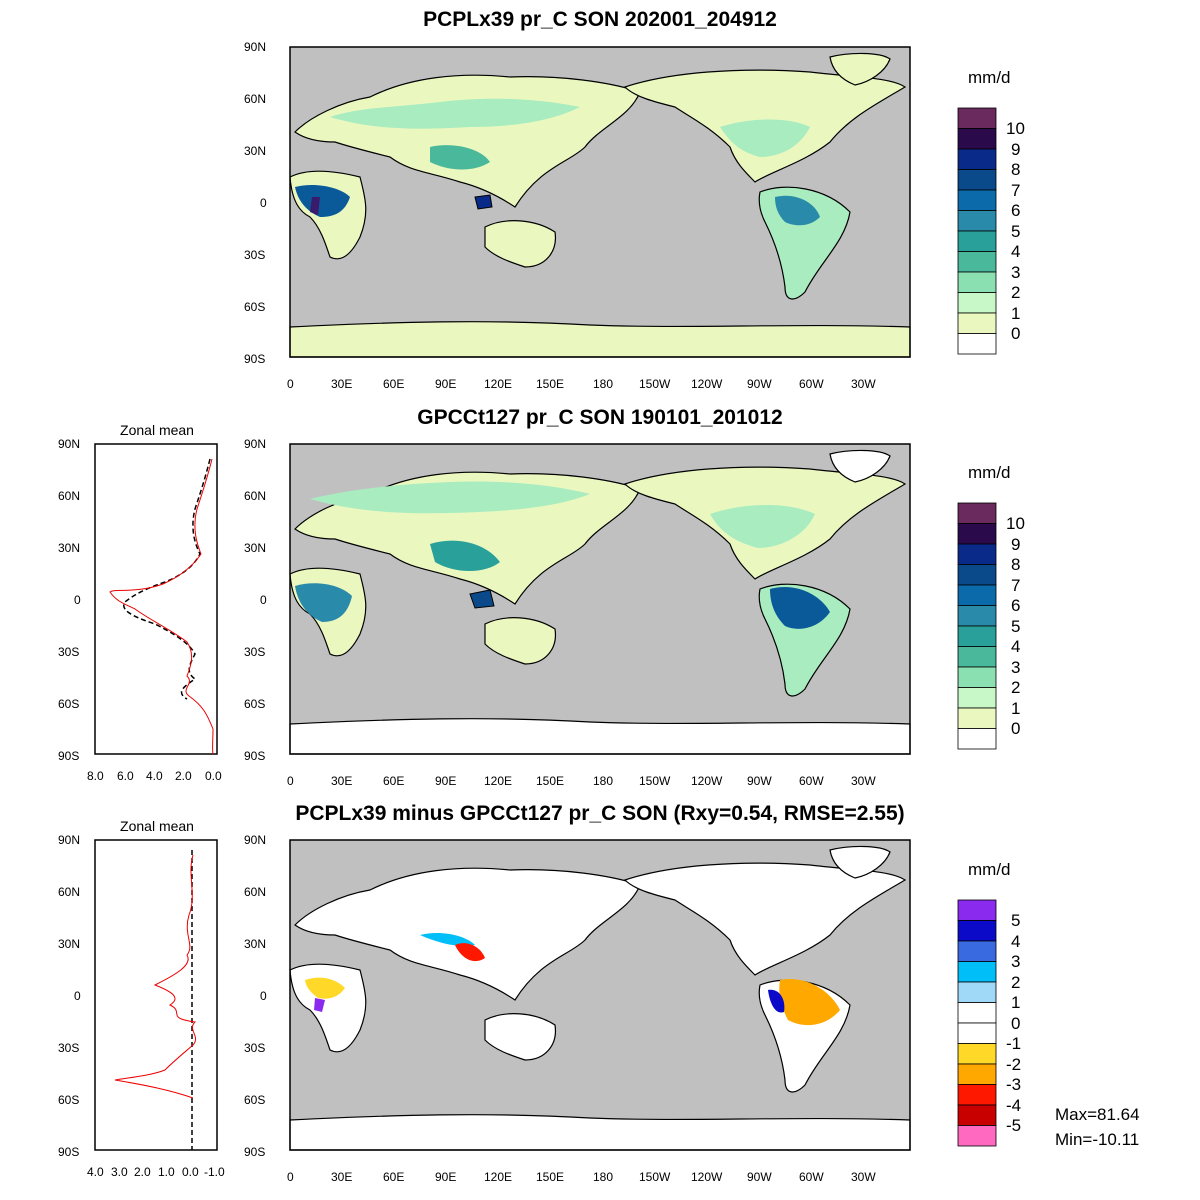  What do you see at coordinates (600, 995) in the screenshot?
I see `panel3-map` at bounding box center [600, 995].